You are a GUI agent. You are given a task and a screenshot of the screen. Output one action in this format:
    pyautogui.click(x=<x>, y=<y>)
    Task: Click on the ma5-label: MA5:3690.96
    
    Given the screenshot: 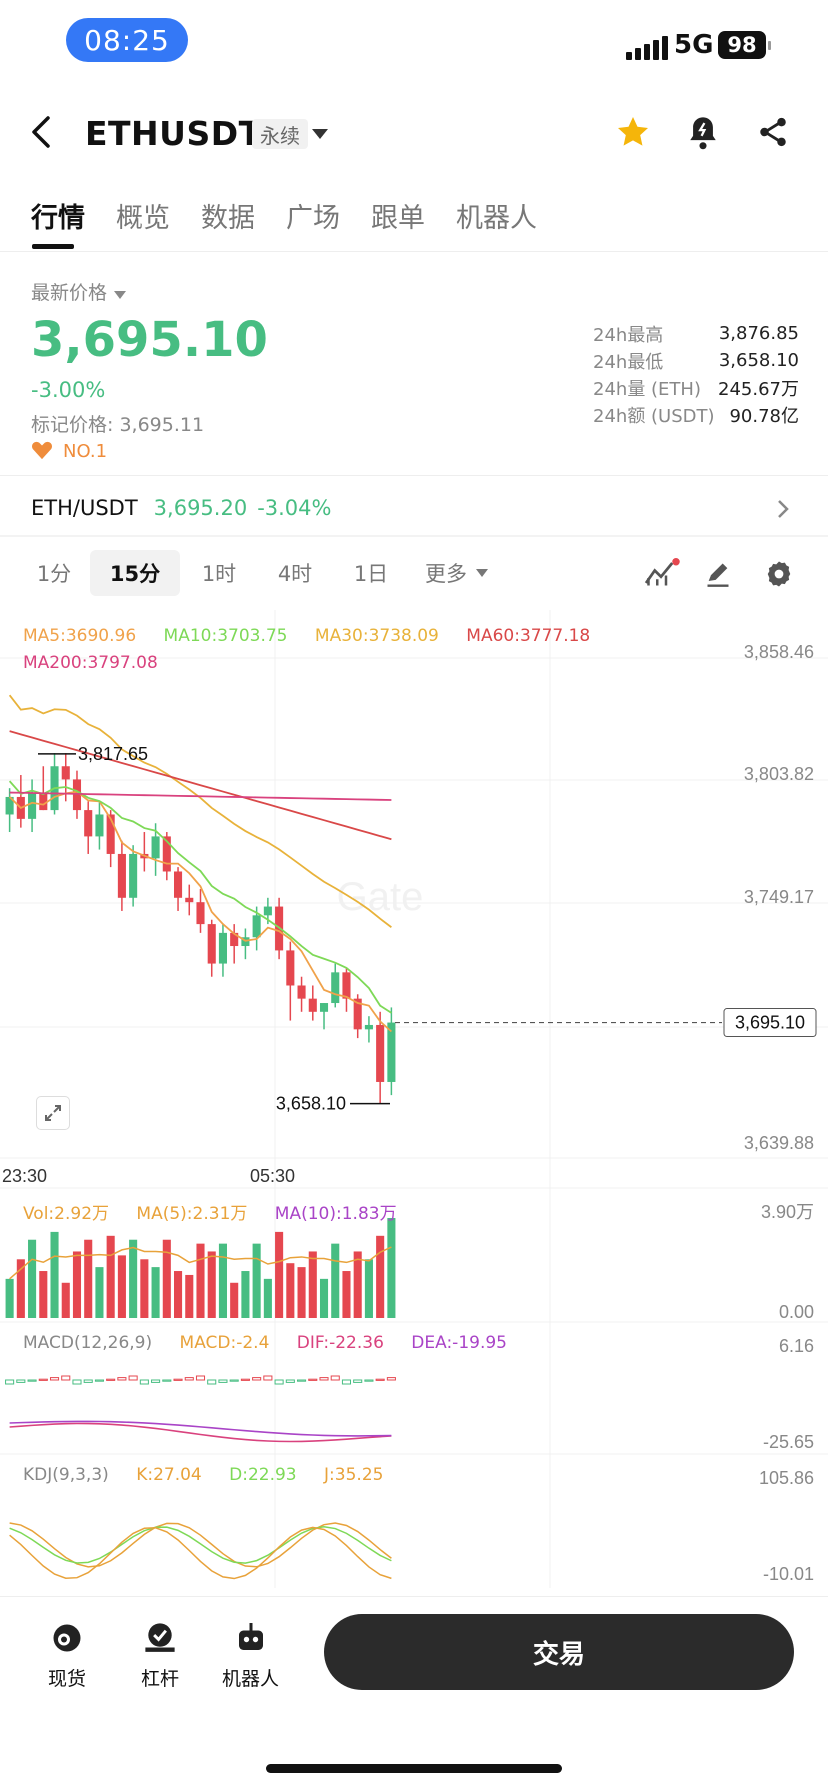 What is the action you would take?
    pyautogui.click(x=80, y=636)
    